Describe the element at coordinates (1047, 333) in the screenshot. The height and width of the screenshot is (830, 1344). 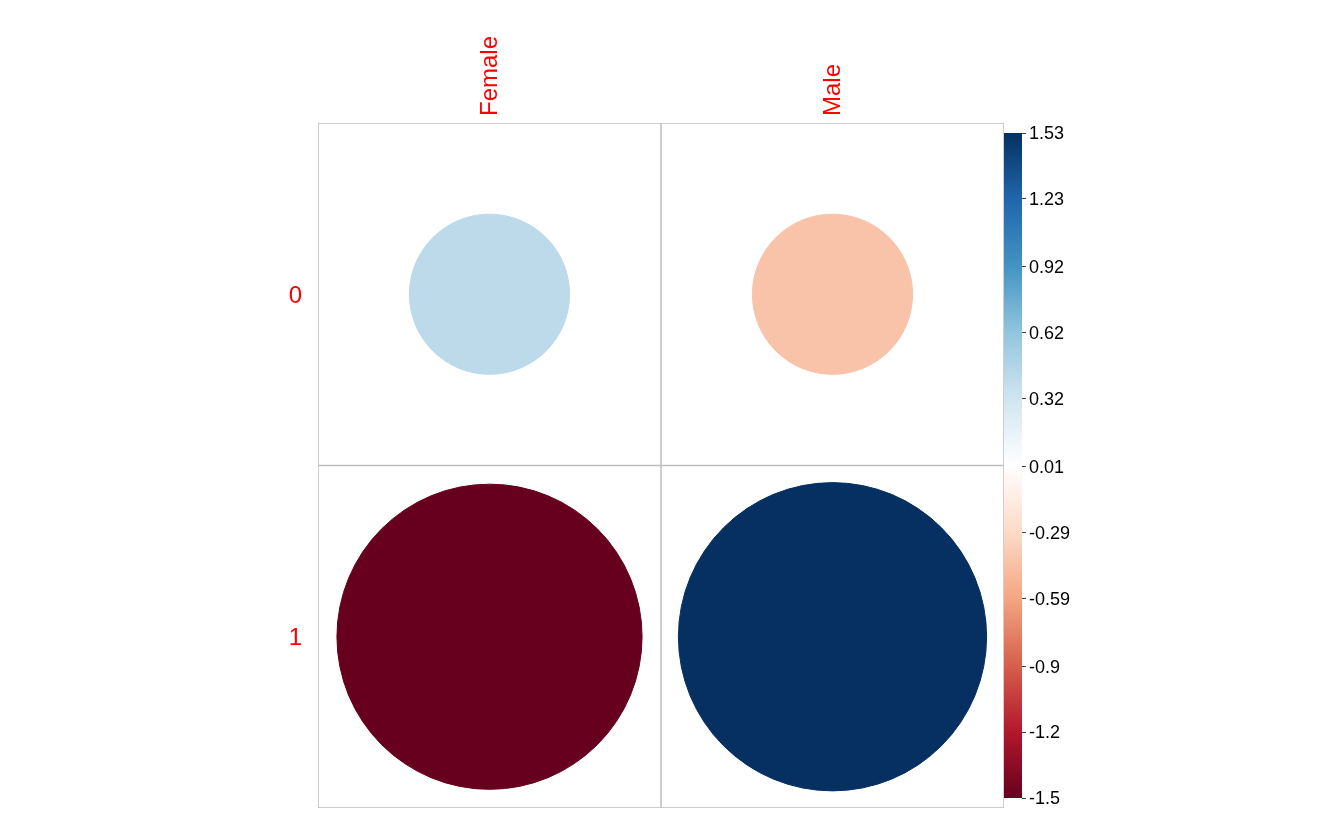
I see `color-bar-label: 0.62` at that location.